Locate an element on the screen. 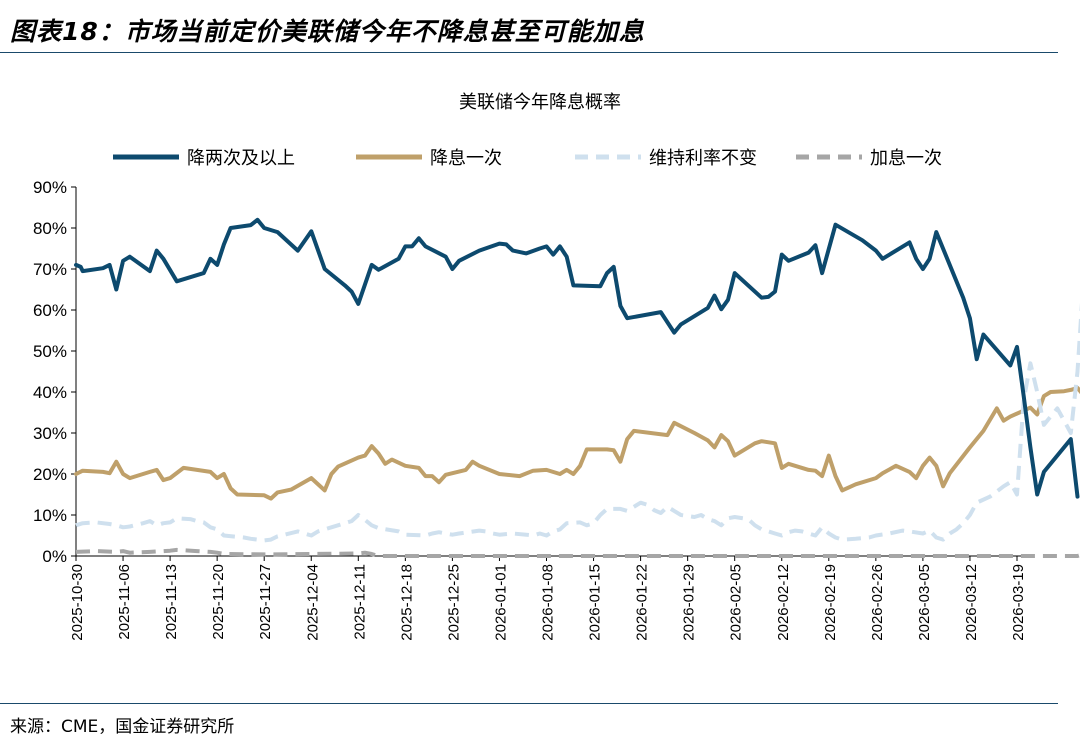 The height and width of the screenshot is (743, 1080). x-tick-label: 2026-03-05 is located at coordinates (924, 602).